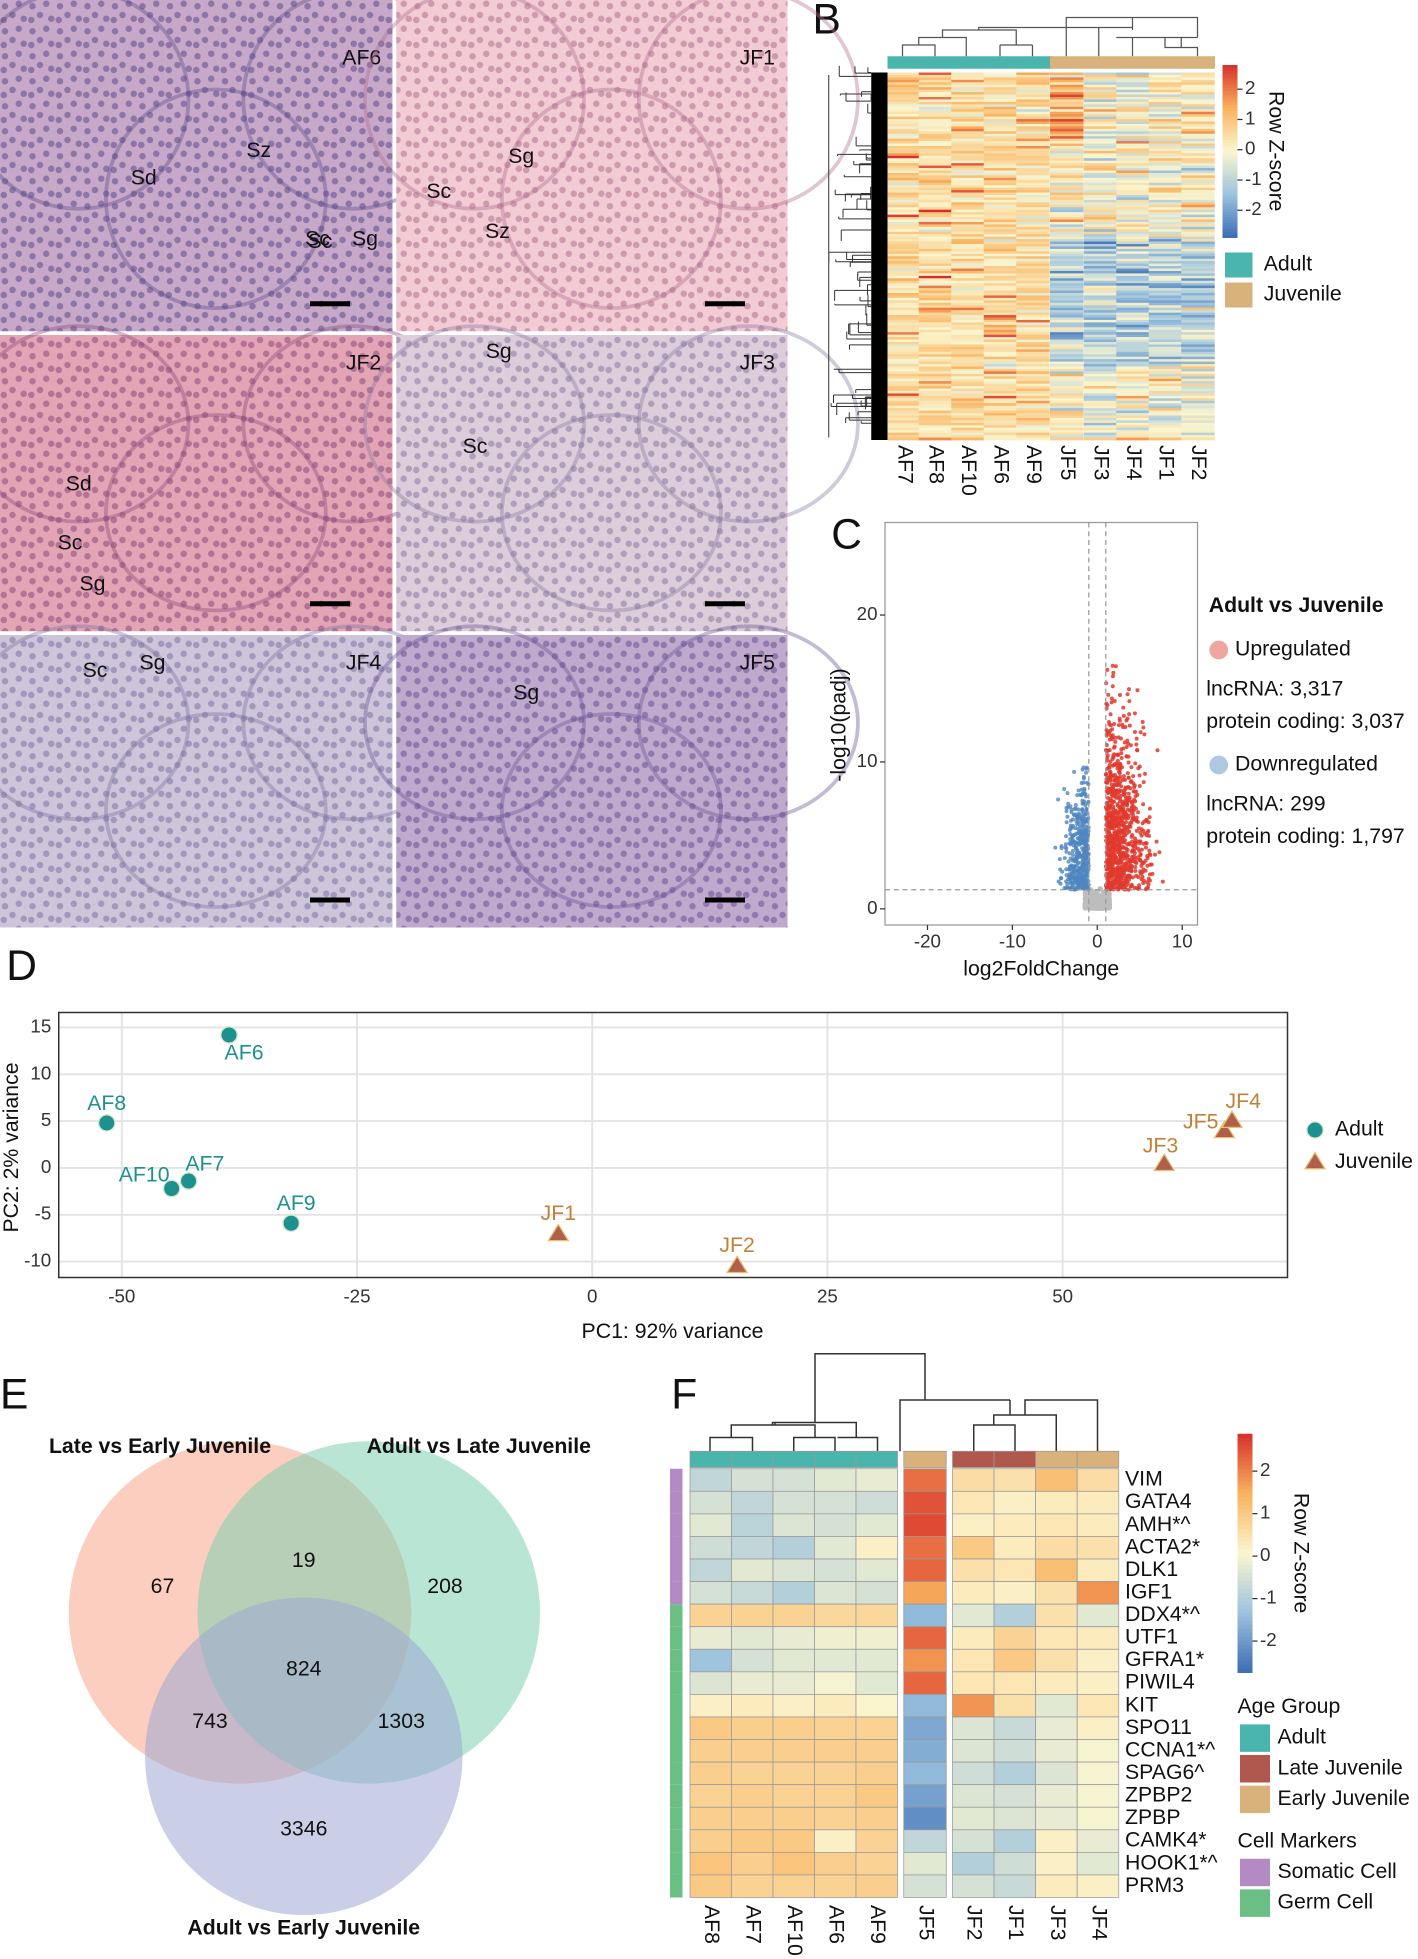 This screenshot has width=1418, height=1959. What do you see at coordinates (196, 781) in the screenshot?
I see `micrograph` at bounding box center [196, 781].